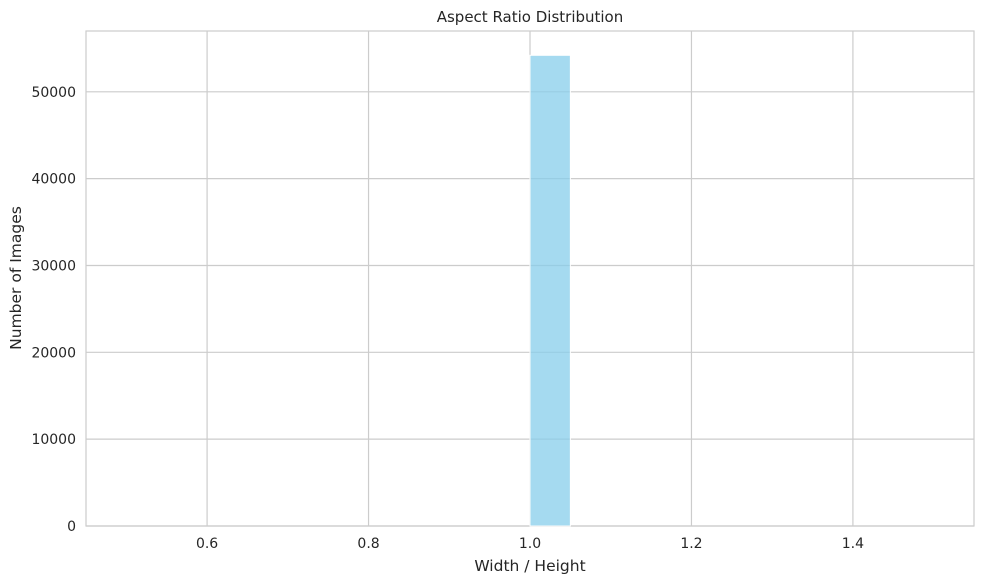  What do you see at coordinates (53, 353) in the screenshot?
I see `y-tick-label: 20000` at bounding box center [53, 353].